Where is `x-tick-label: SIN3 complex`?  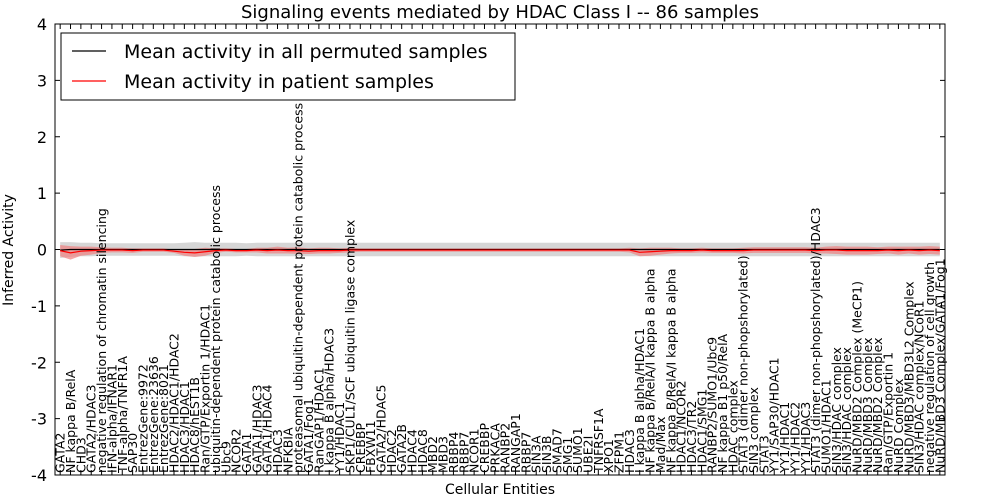
x-tick-label: SIN3 complex is located at coordinates (753, 430).